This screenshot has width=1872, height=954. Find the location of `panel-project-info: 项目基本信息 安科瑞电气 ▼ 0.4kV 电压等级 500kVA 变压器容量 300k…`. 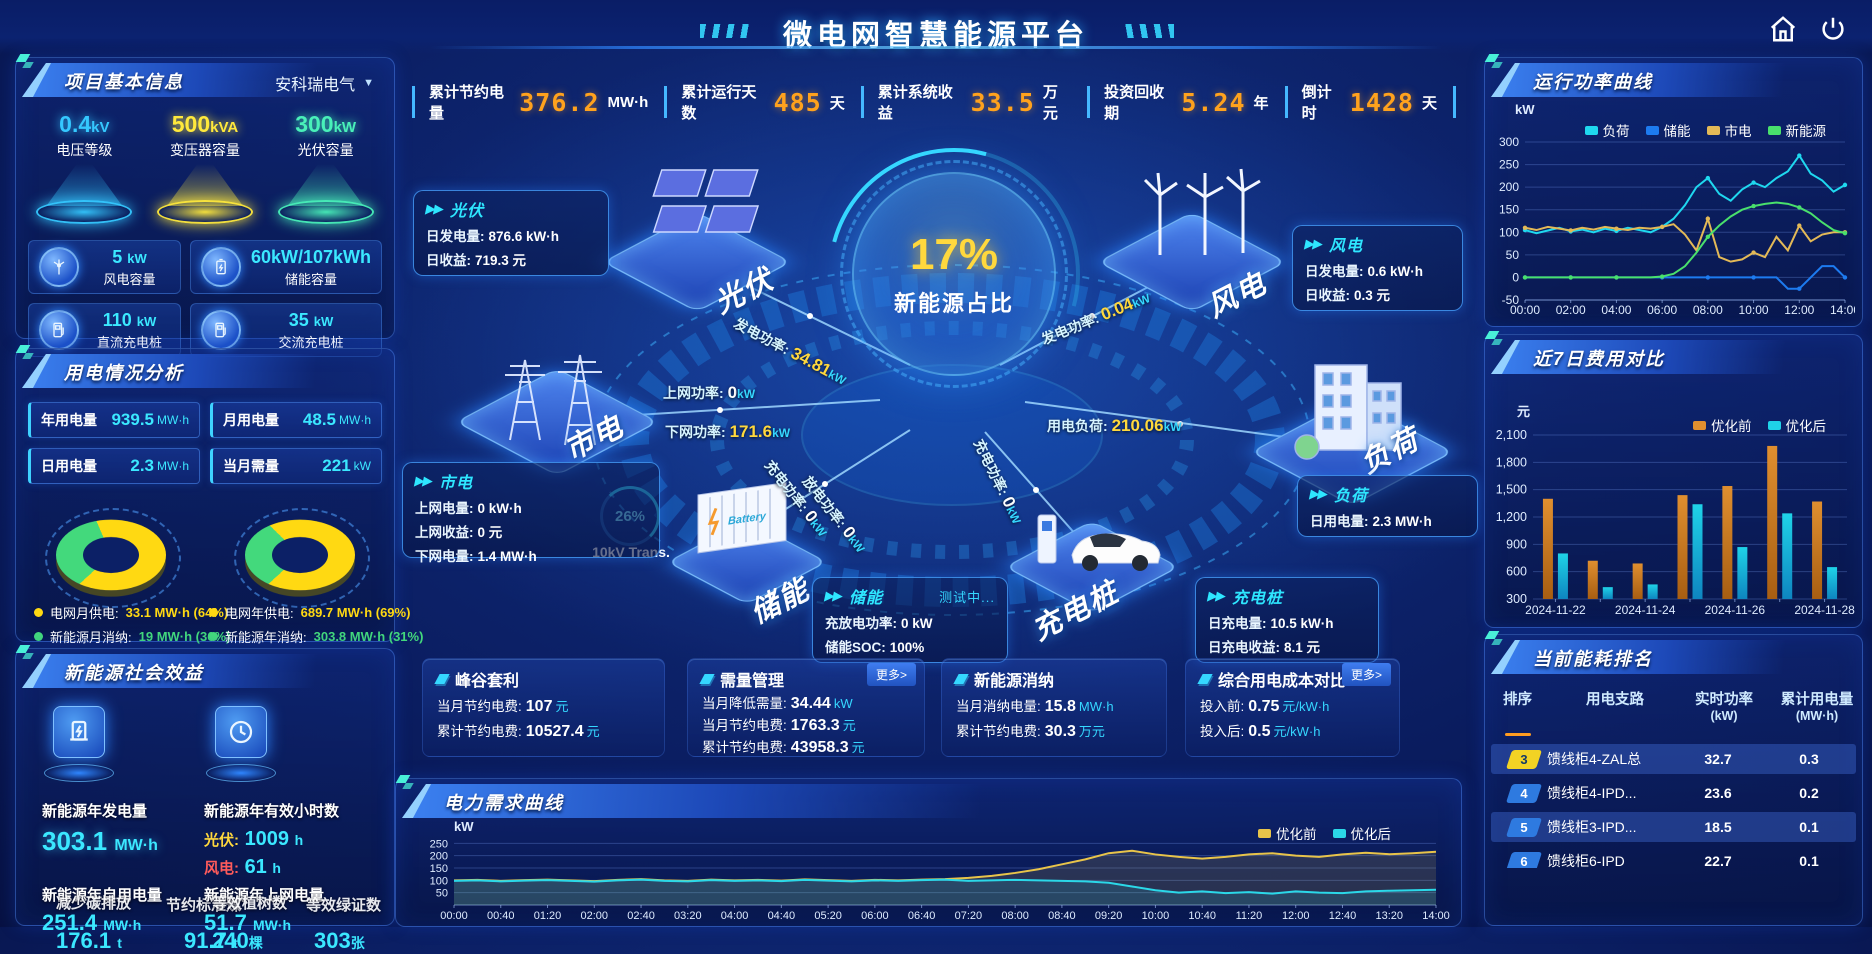

panel-project-info: 项目基本信息 安科瑞电气 ▼ 0.4kV 电压等级 500kVA 变压器容量 300k… is located at coordinates (205, 205).